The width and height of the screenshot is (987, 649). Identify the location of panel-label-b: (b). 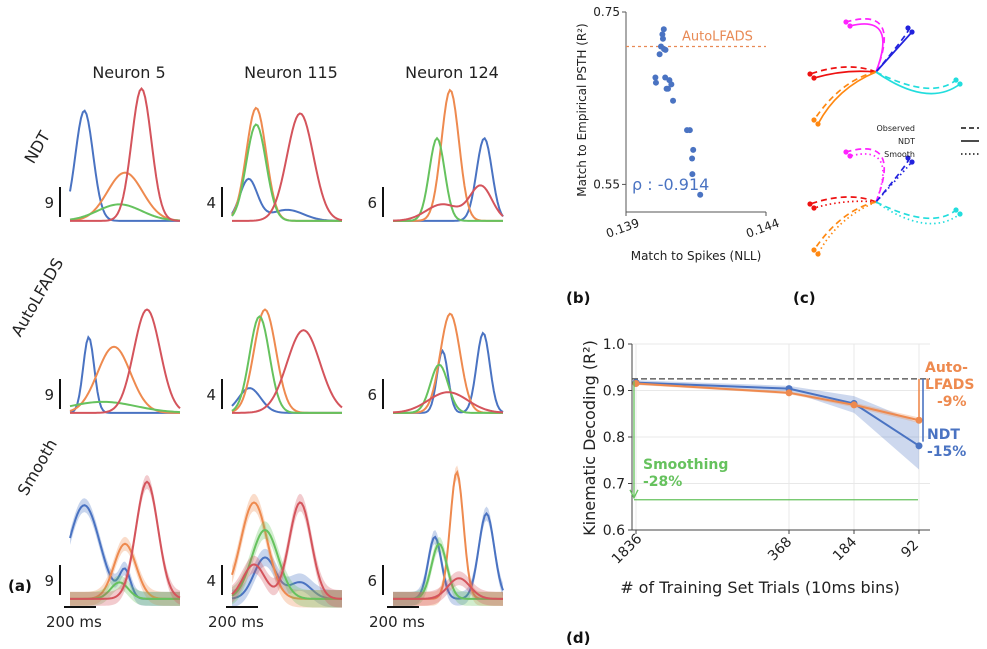
(578, 298).